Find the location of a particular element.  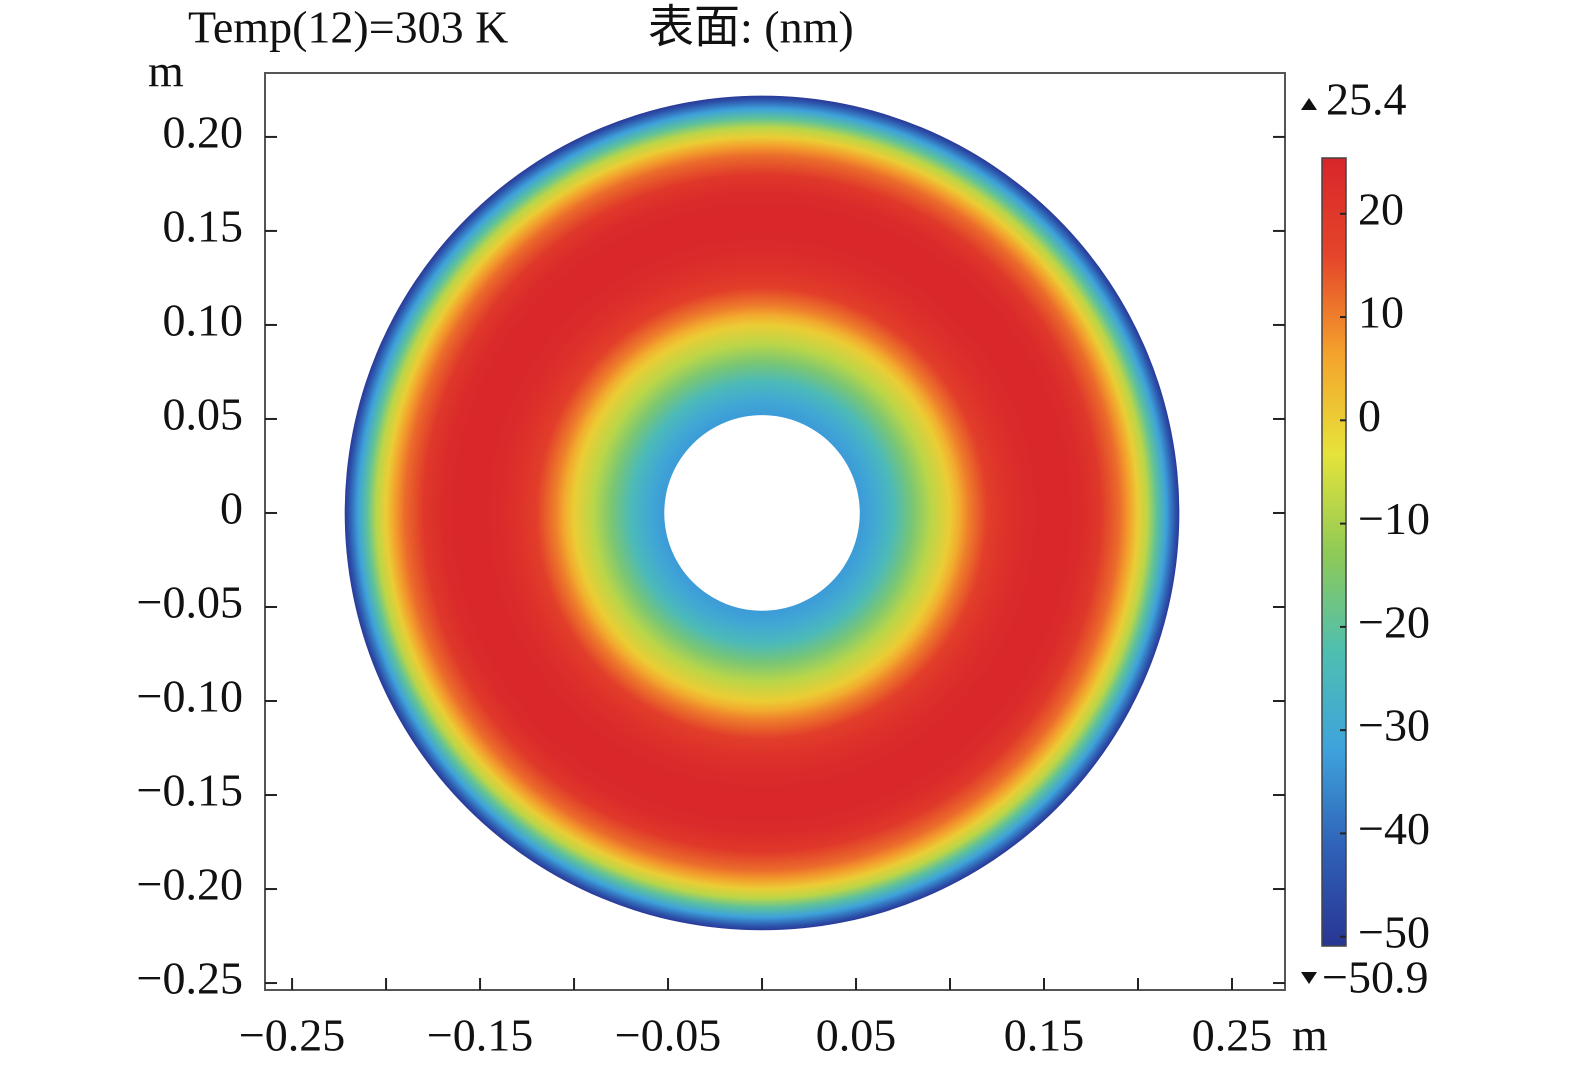

y-tick-label: −0.25 is located at coordinates (190, 978).